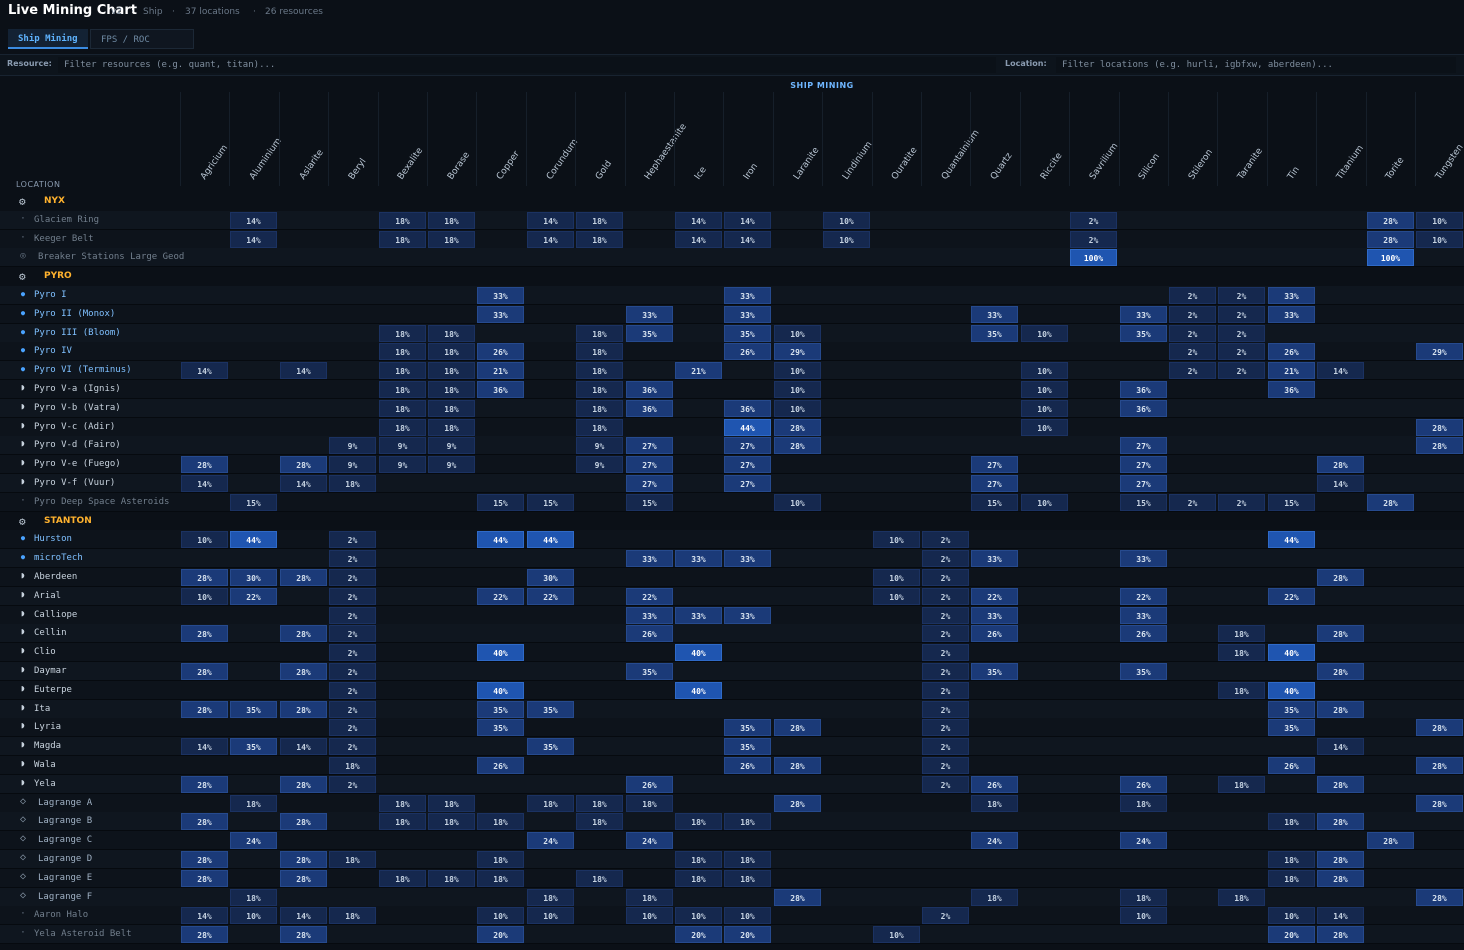 This screenshot has width=1464, height=950. Describe the element at coordinates (1390, 257) in the screenshot. I see `resource-percentage-cell: 100%` at that location.